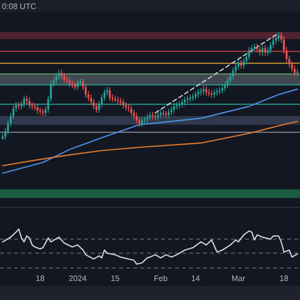 This screenshot has width=300, height=300. Describe the element at coordinates (239, 278) in the screenshot. I see `x-tick-label: Mar` at that location.